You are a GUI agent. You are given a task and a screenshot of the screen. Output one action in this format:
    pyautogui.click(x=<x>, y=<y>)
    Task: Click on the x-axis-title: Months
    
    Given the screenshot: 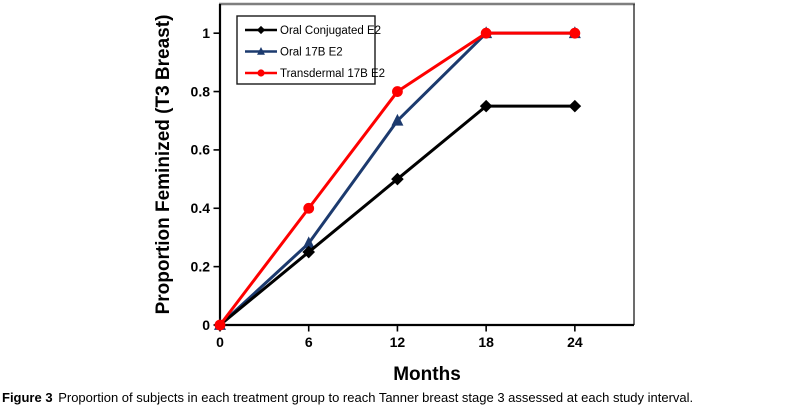 What is the action you would take?
    pyautogui.click(x=427, y=374)
    